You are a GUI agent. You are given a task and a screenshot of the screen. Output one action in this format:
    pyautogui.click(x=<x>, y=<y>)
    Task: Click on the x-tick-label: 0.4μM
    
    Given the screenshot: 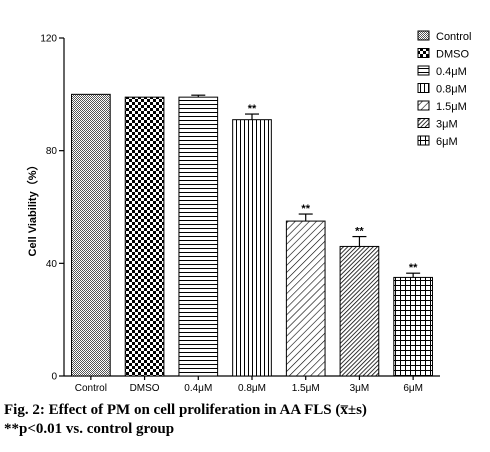 What is the action you would take?
    pyautogui.click(x=198, y=388)
    